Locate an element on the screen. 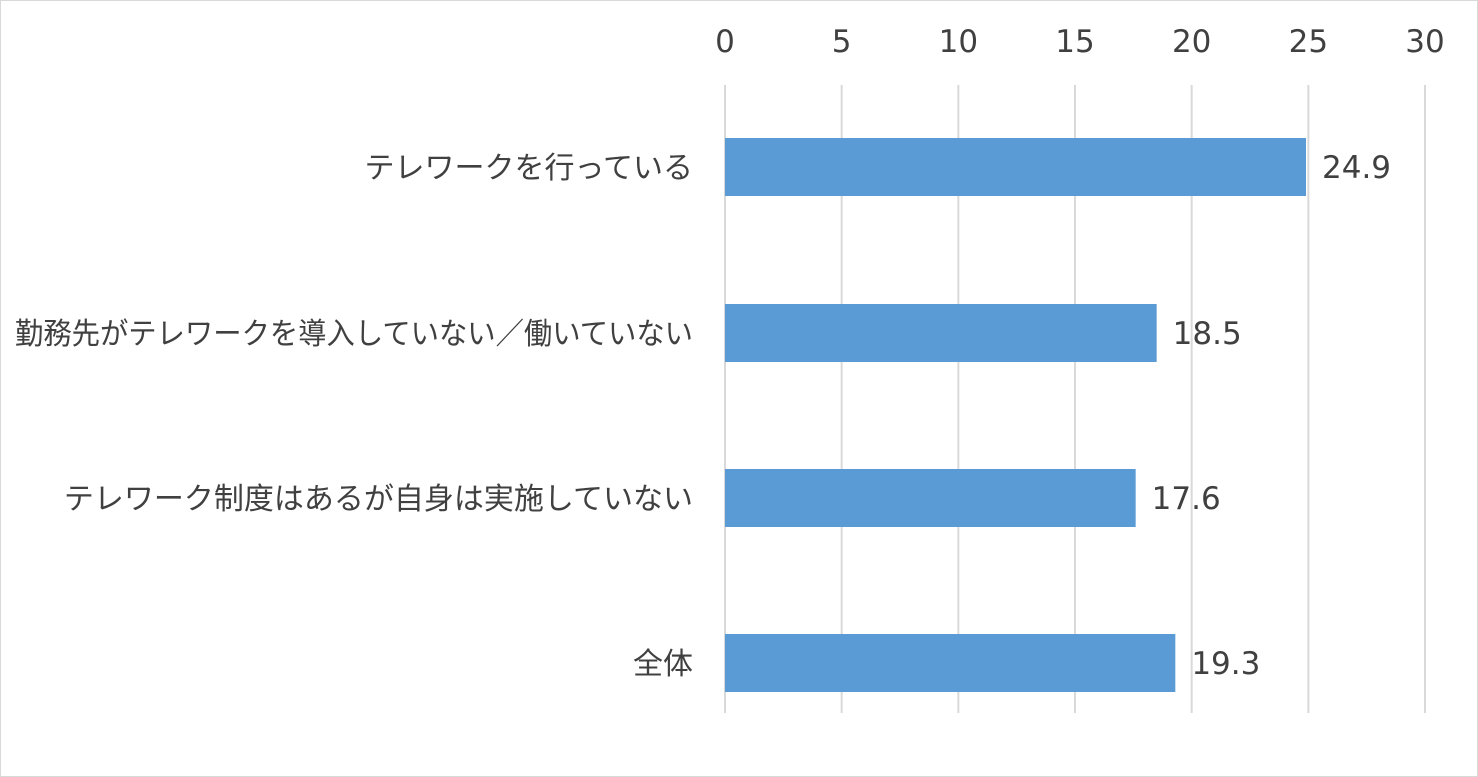  x-tick-label: 30 is located at coordinates (1424, 42).